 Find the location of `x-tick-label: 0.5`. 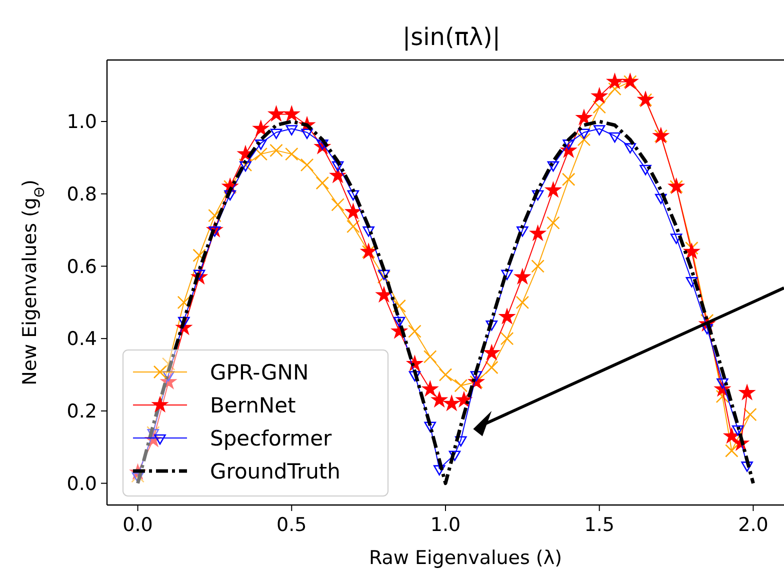

x-tick-label: 0.5 is located at coordinates (291, 525).